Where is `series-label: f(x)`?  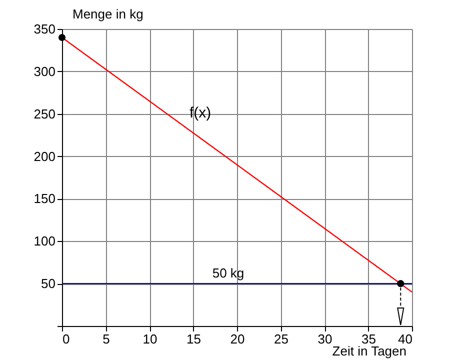 series-label: f(x) is located at coordinates (201, 113).